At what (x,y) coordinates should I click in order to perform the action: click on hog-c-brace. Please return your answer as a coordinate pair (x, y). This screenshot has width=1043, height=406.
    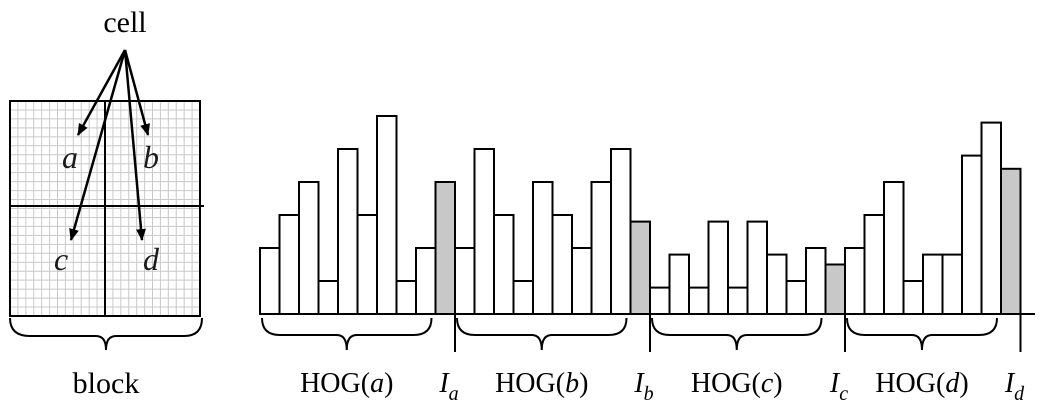
    Looking at the image, I should click on (737, 334).